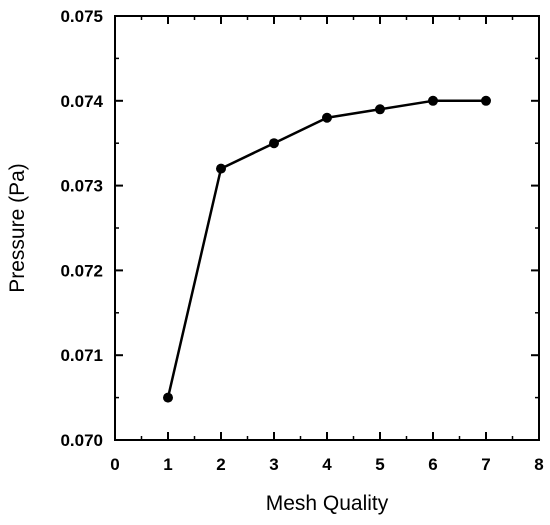 The height and width of the screenshot is (525, 550). I want to click on x-tick-label: 1, so click(167, 464).